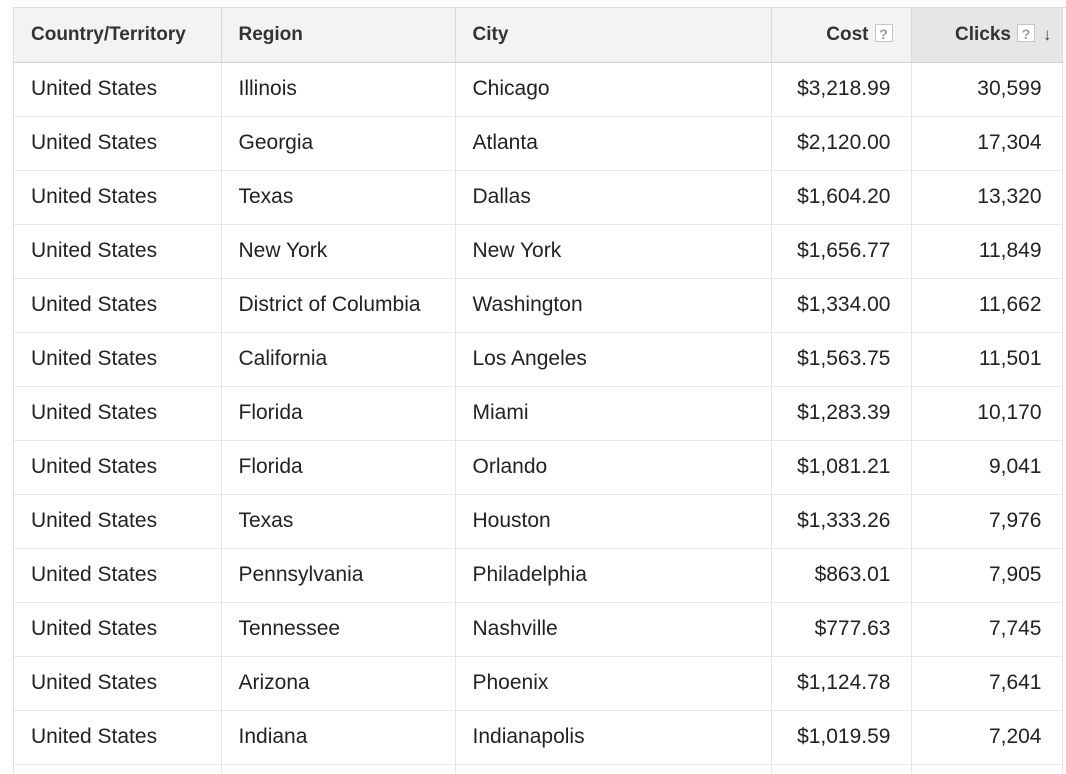 This screenshot has width=1066, height=774. Describe the element at coordinates (987, 143) in the screenshot. I see `cell-clicks: 17,304` at that location.